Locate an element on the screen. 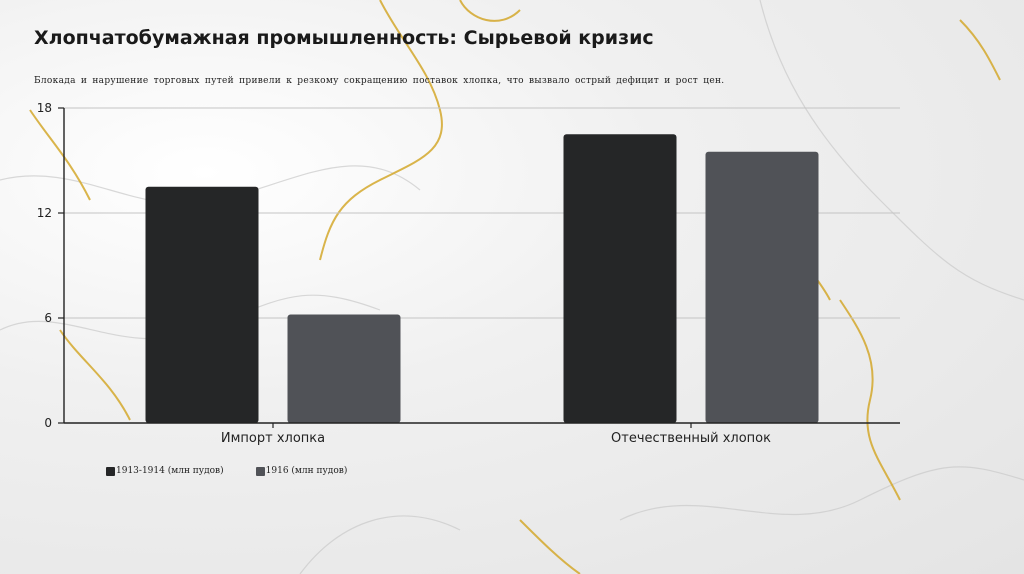 The height and width of the screenshot is (574, 1024). legend-item-series-1: 1913-1914 (млн пудов) is located at coordinates (165, 471).